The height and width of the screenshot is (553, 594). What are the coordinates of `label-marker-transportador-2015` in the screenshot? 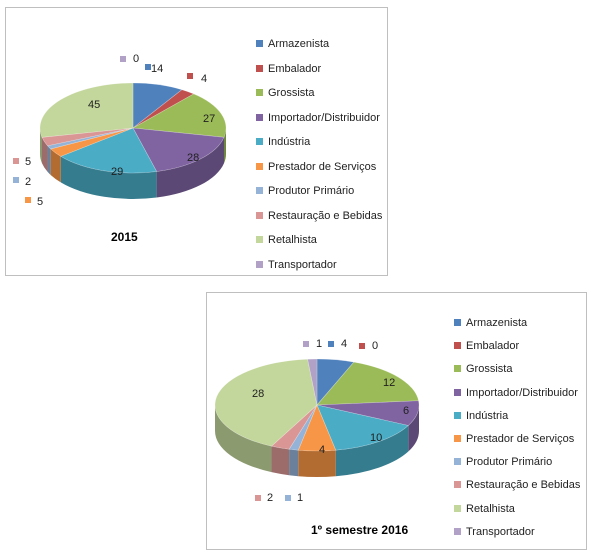 It's located at (123, 59).